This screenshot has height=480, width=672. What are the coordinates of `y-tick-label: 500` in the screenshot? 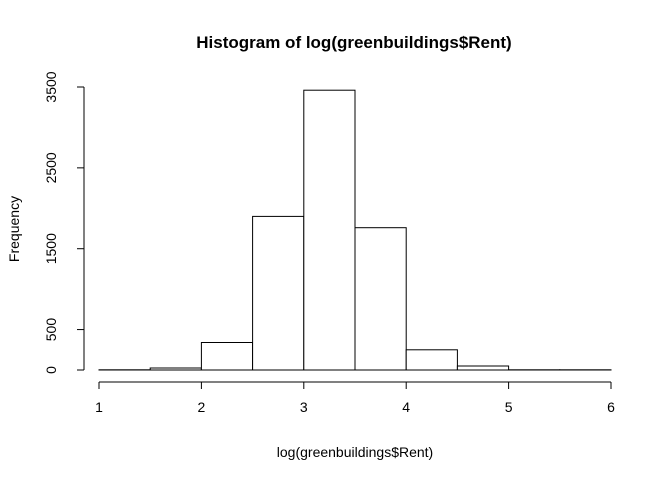 It's located at (51, 330).